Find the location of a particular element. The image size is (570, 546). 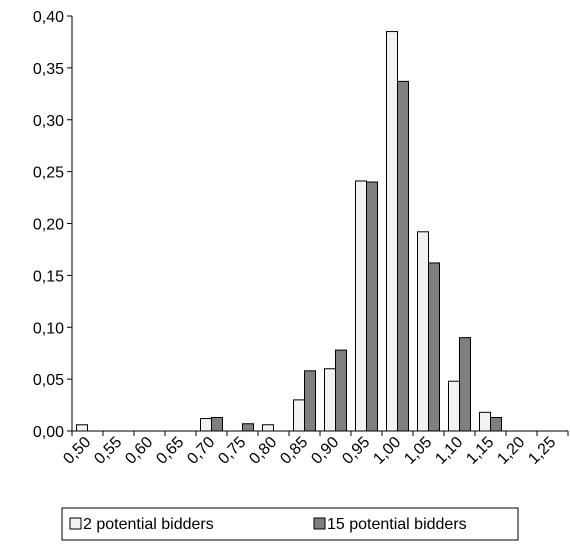

x-tick-label-9: 0,95 is located at coordinates (356, 451).